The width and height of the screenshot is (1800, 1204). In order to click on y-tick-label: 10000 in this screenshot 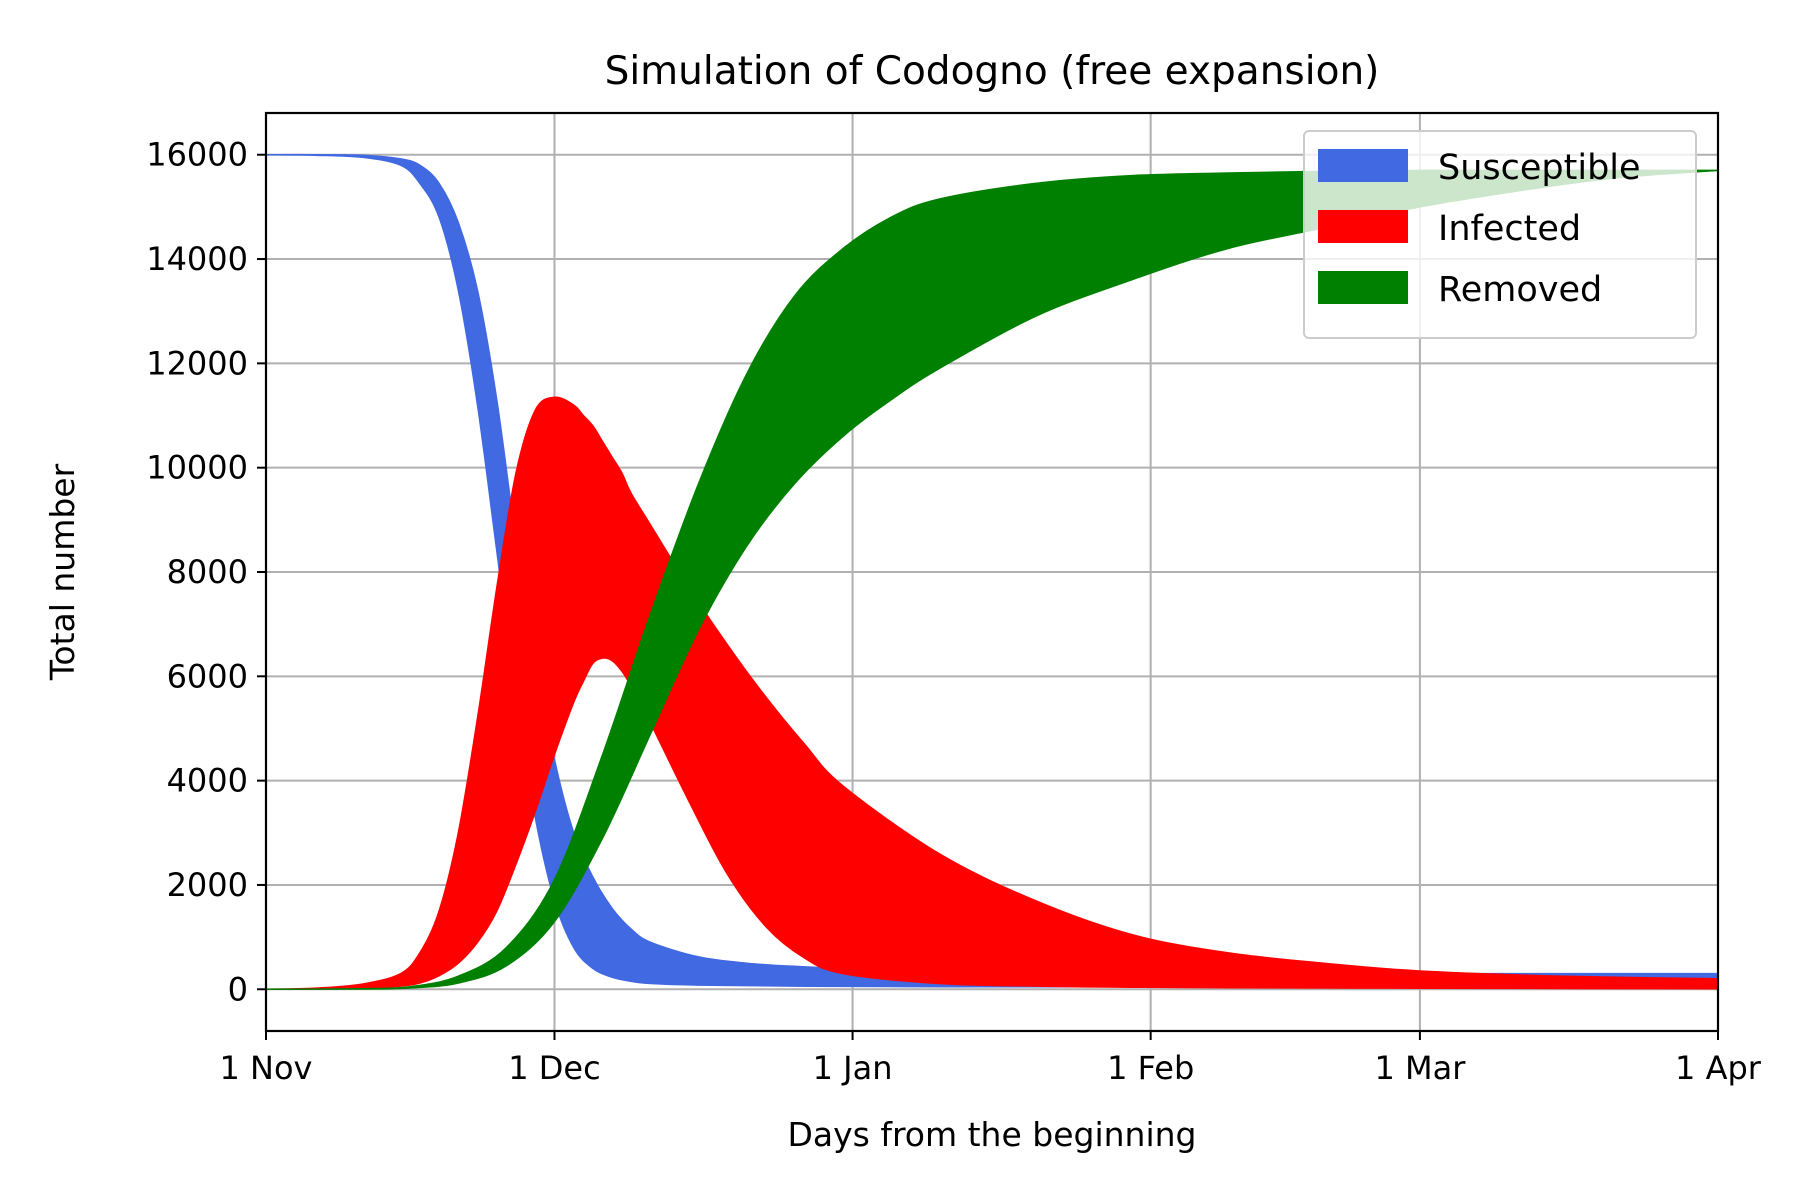, I will do `click(197, 468)`.